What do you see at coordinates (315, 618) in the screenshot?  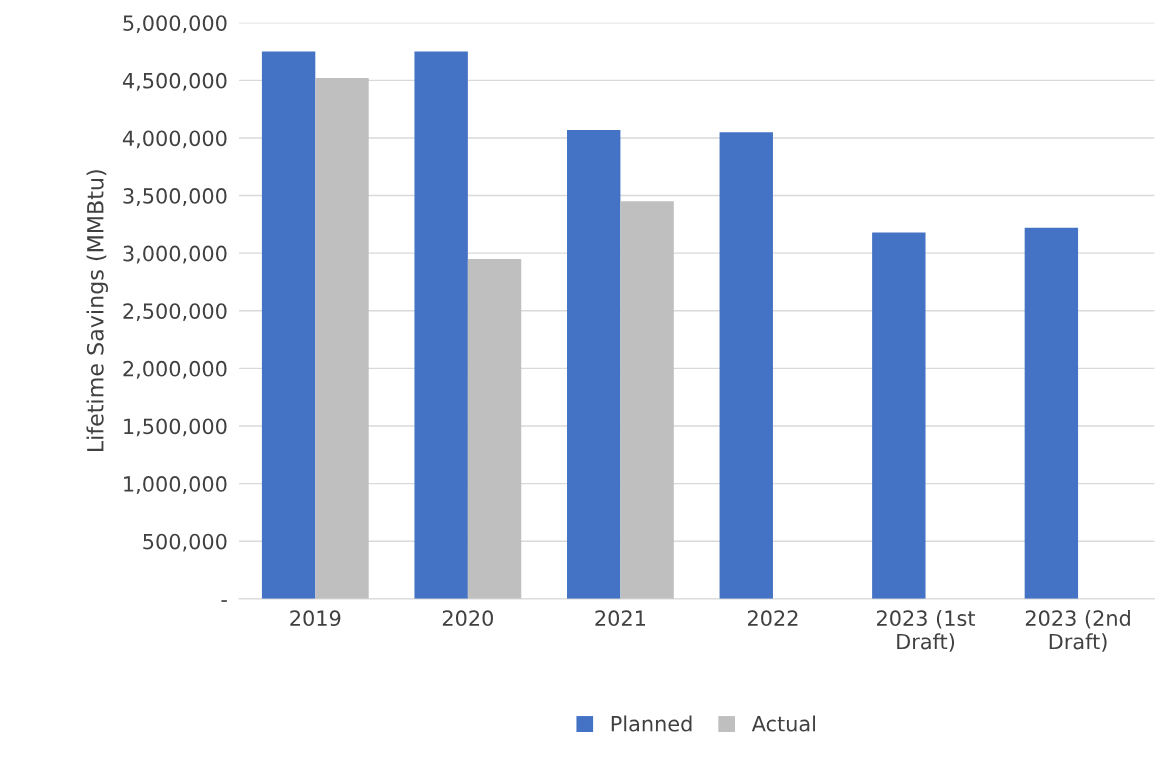 I see `x-tick-label: 2019` at bounding box center [315, 618].